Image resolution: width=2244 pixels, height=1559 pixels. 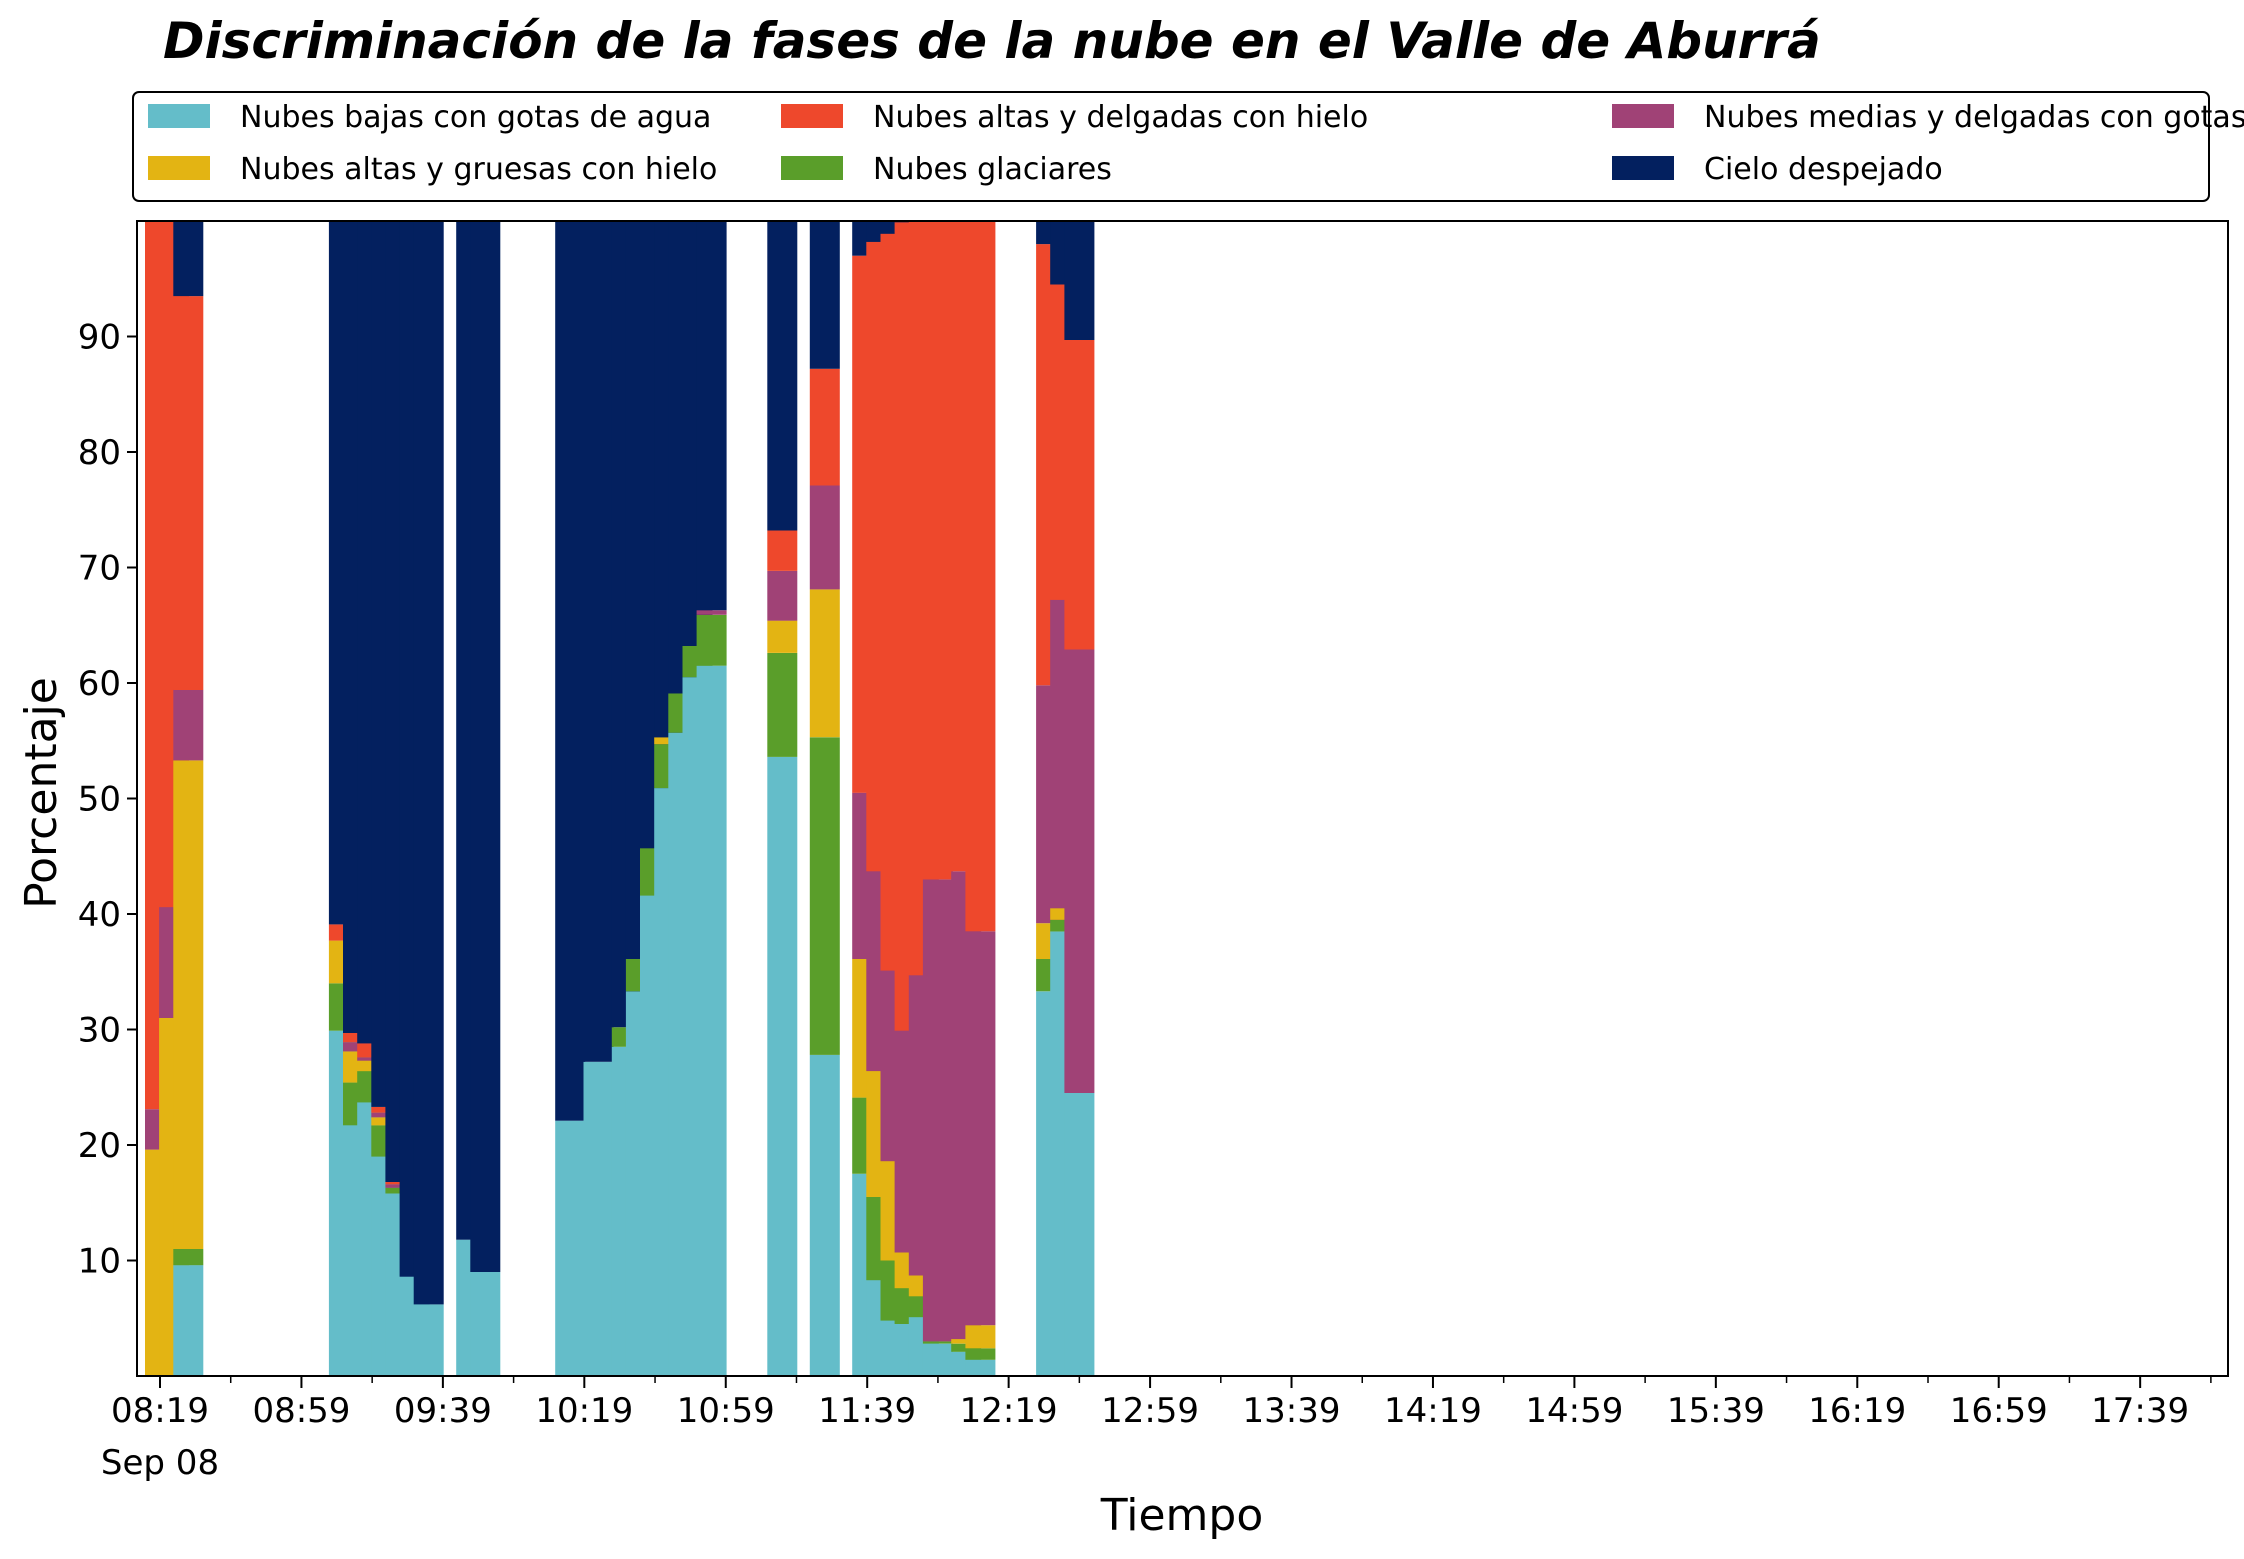 I want to click on x-tick-label: 12:19, so click(x=1009, y=1411).